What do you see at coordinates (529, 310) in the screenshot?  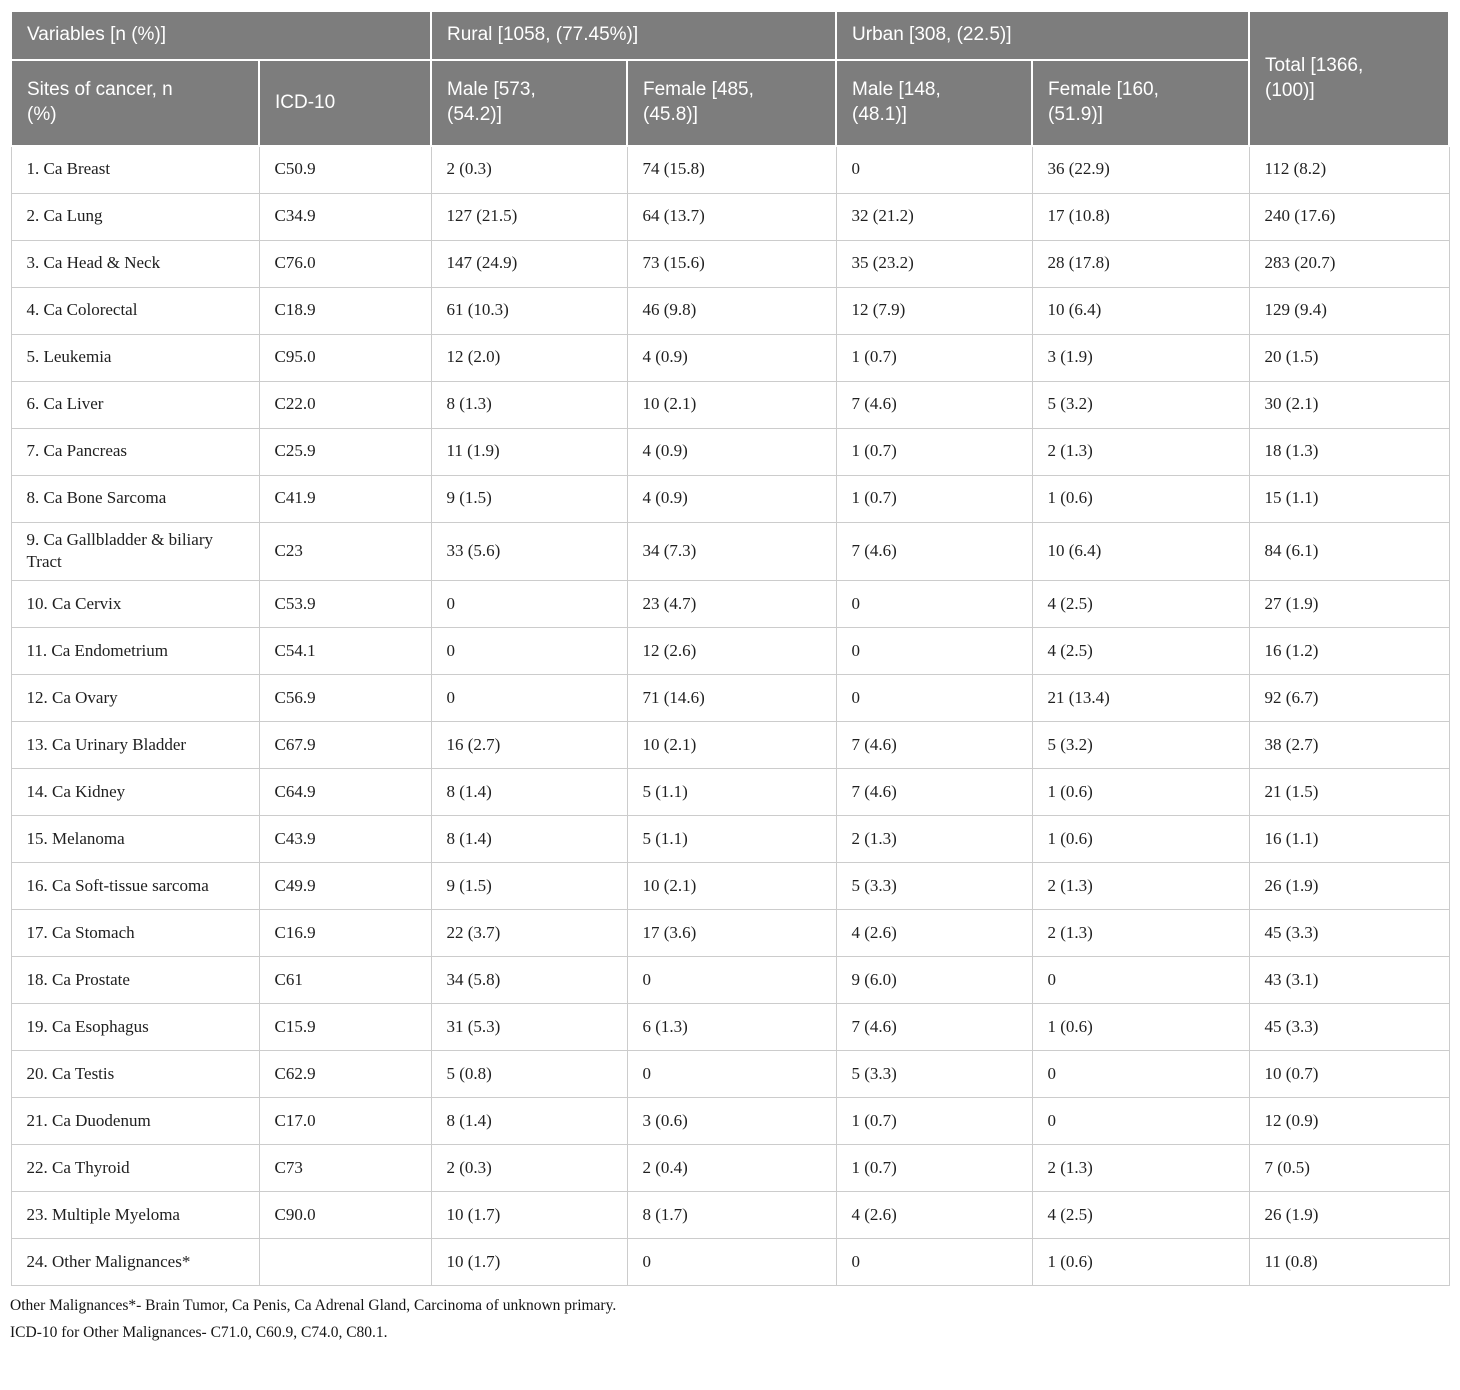 I see `cell-rural-male: 61 (10.3)` at bounding box center [529, 310].